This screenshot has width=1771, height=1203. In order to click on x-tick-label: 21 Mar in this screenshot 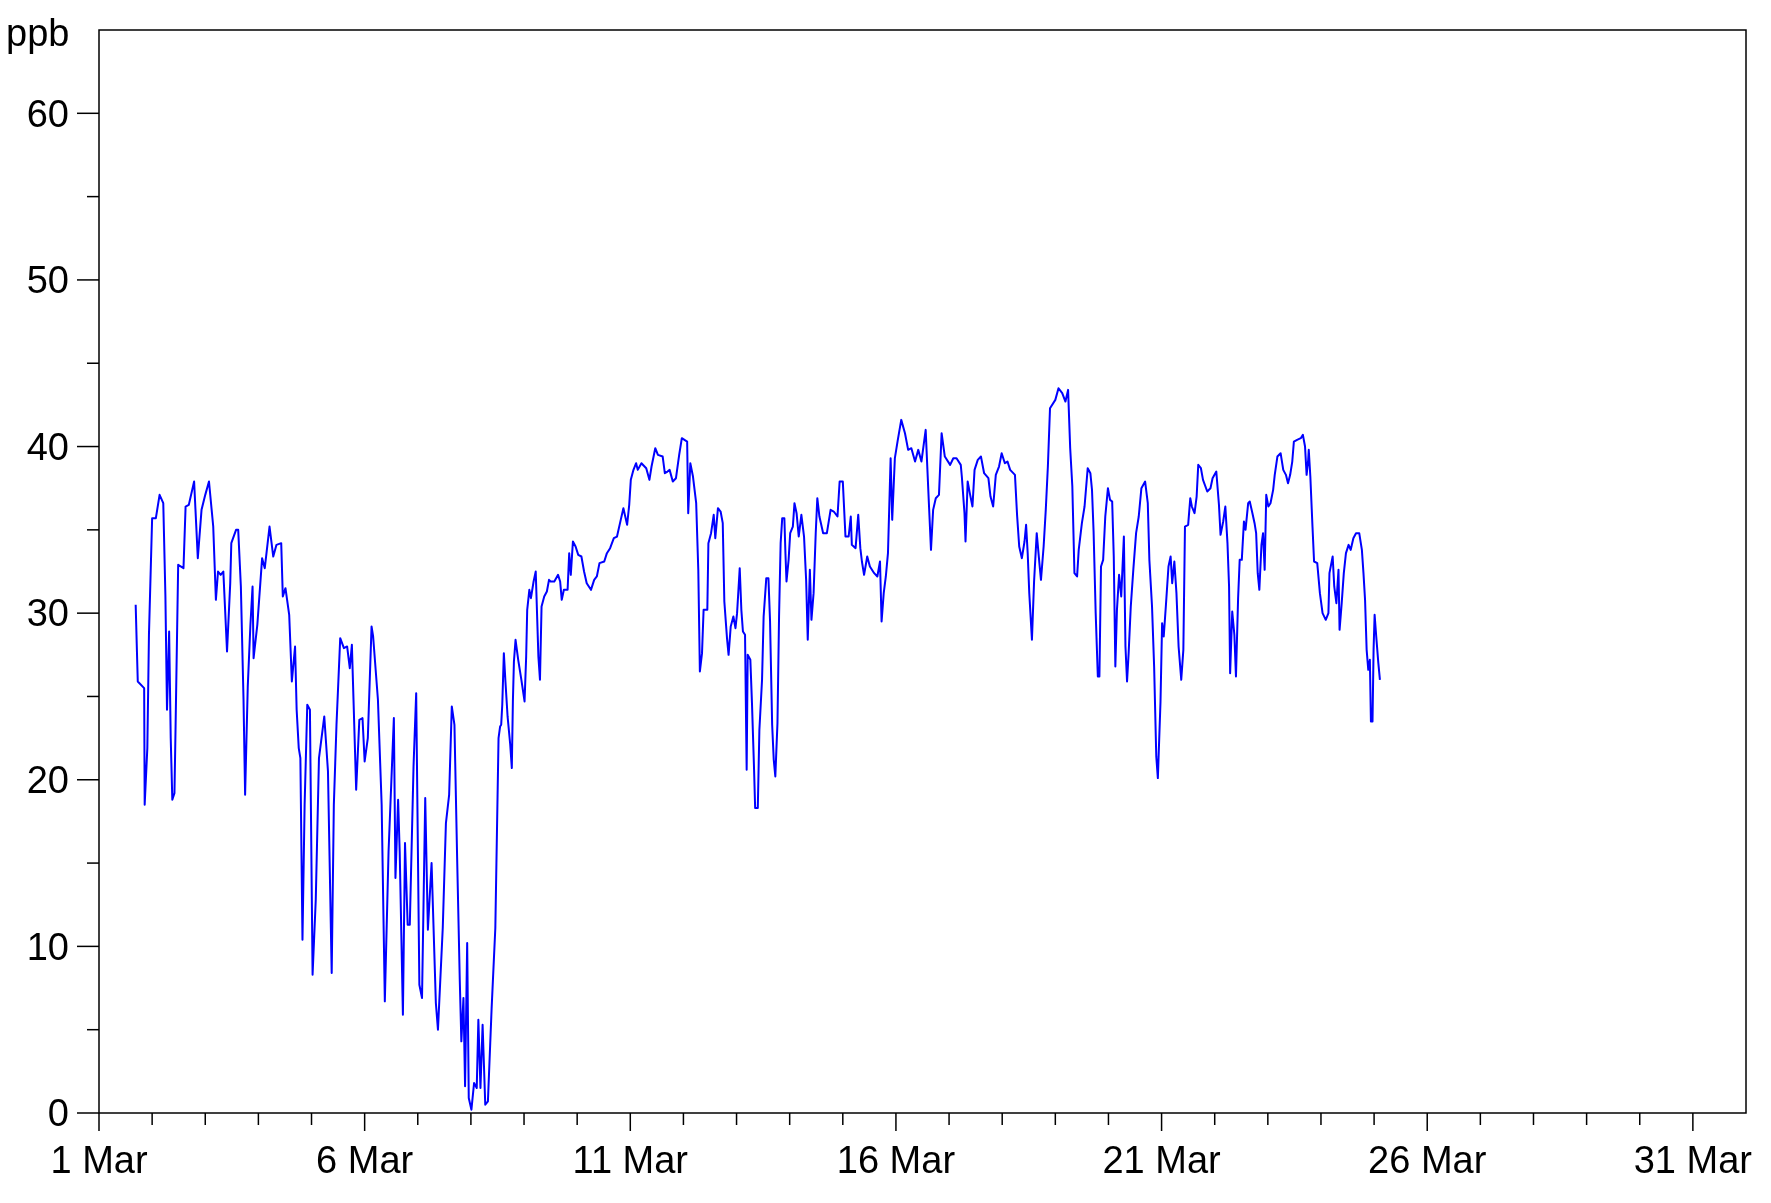, I will do `click(1162, 1160)`.